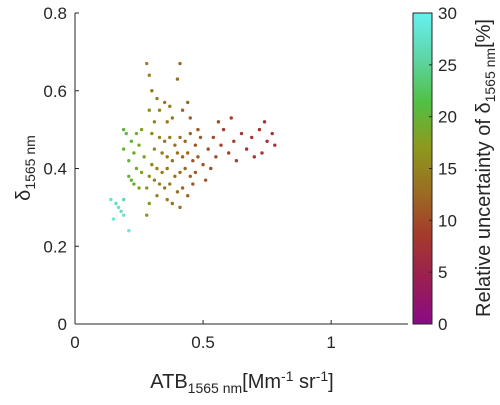 This screenshot has height=405, width=500. I want to click on colorbar-tick-label: 15, so click(447, 169).